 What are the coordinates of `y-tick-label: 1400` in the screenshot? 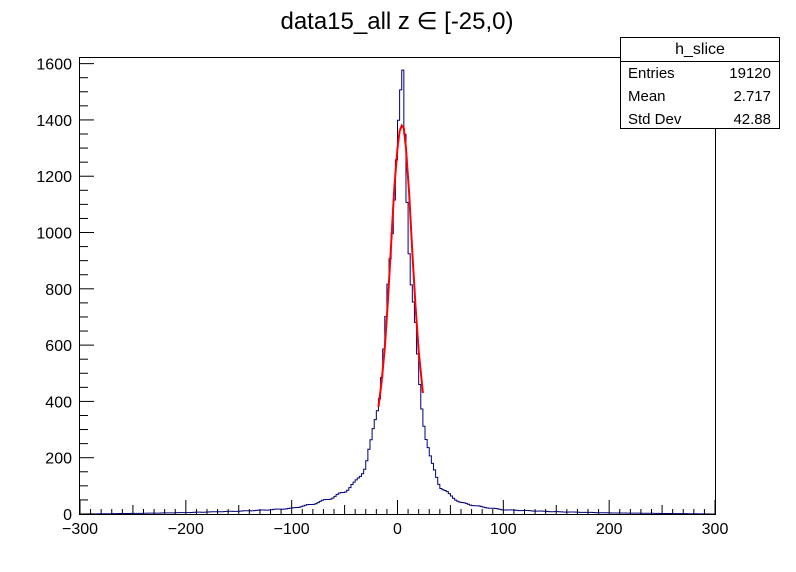 It's located at (54, 121).